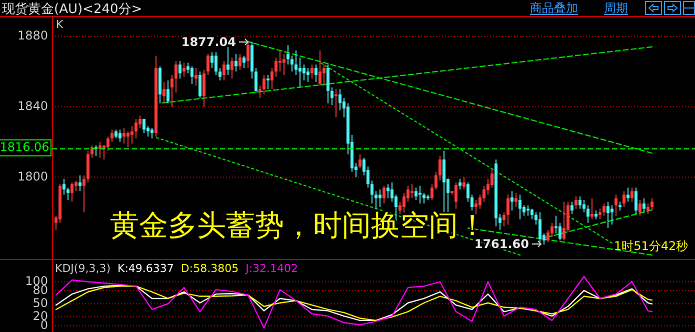 Image resolution: width=695 pixels, height=332 pixels. What do you see at coordinates (32, 35) in the screenshot?
I see `y-tick-label: 1880` at bounding box center [32, 35].